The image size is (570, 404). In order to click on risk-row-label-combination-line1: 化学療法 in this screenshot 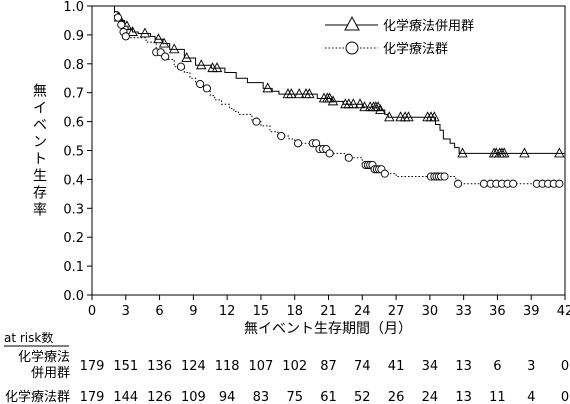, I will do `click(44, 357)`.